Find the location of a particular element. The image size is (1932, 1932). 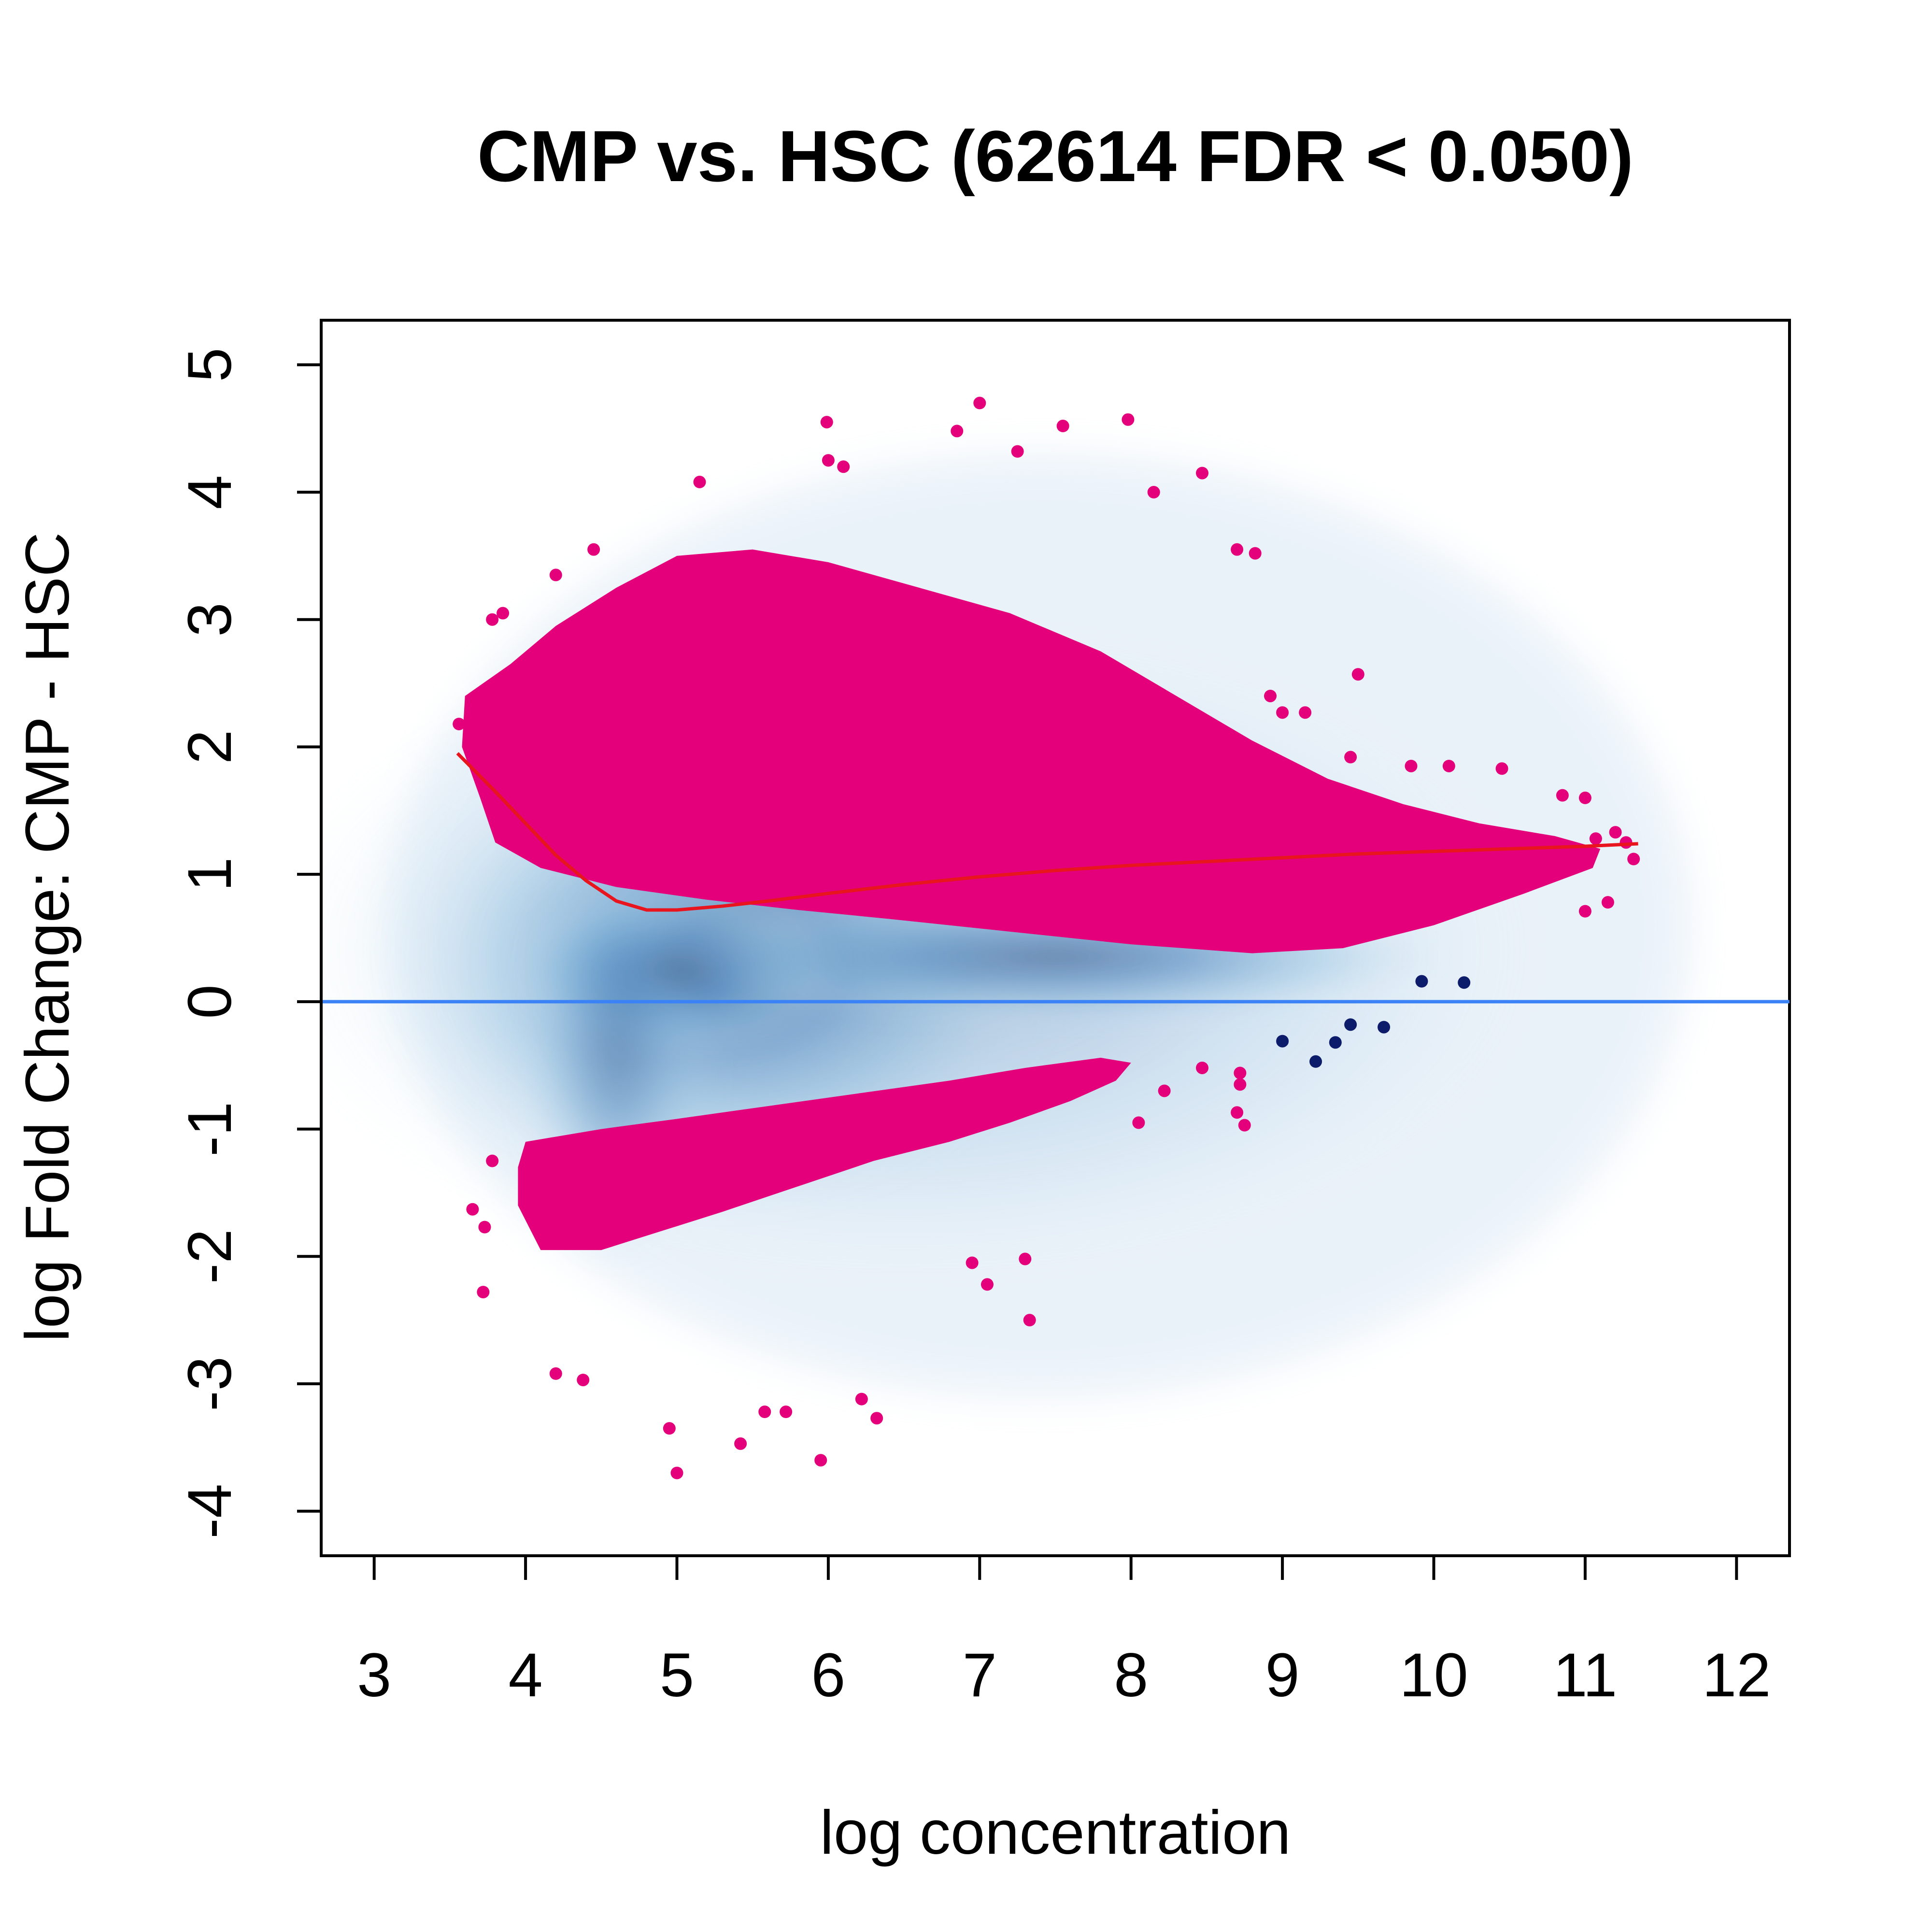

y-tick-label: 3 is located at coordinates (209, 619).